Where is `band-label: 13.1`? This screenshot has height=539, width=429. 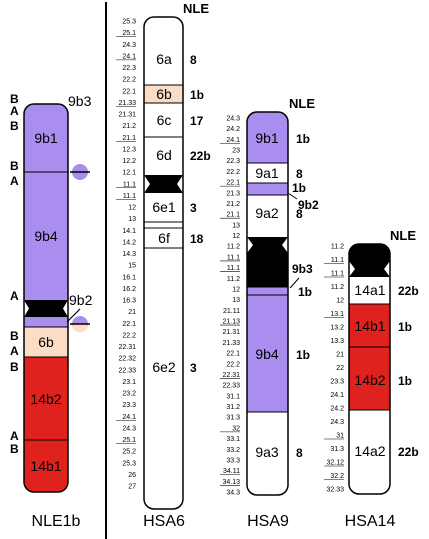
band-label: 13.1 is located at coordinates (337, 314).